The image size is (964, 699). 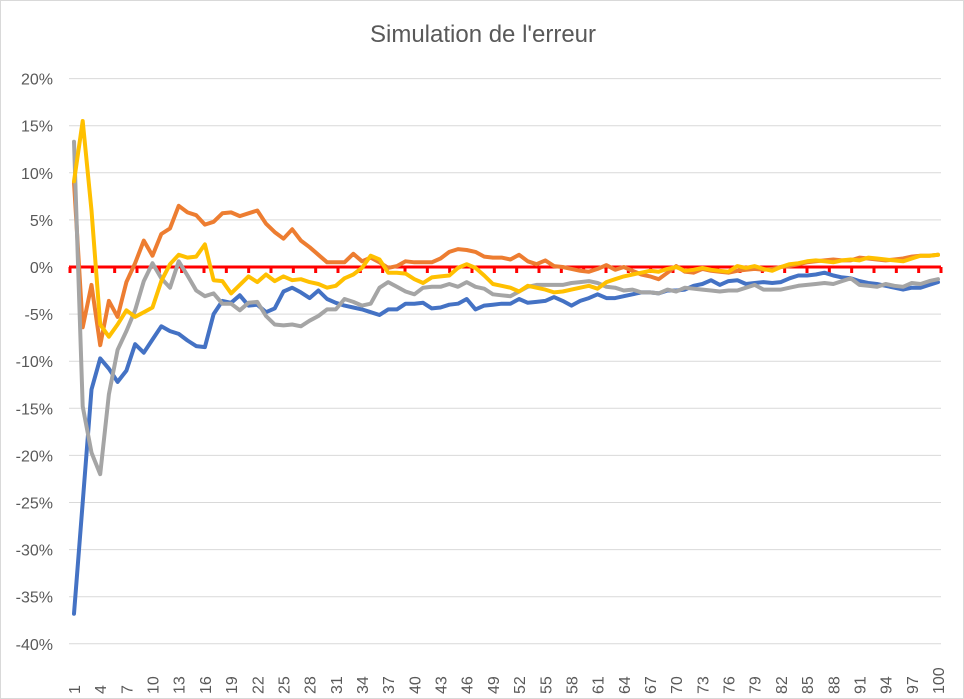 I want to click on x-tick-label: 64, so click(x=625, y=685).